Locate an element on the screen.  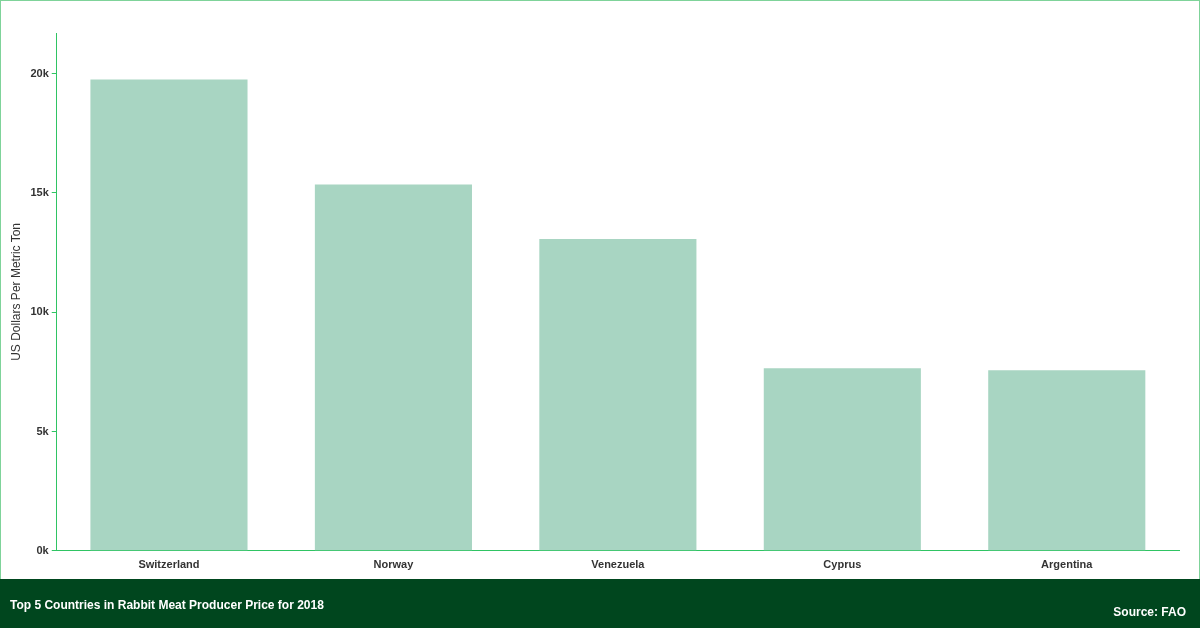
y-axis-title: US Dollars Per Metric Ton is located at coordinates (15, 291).